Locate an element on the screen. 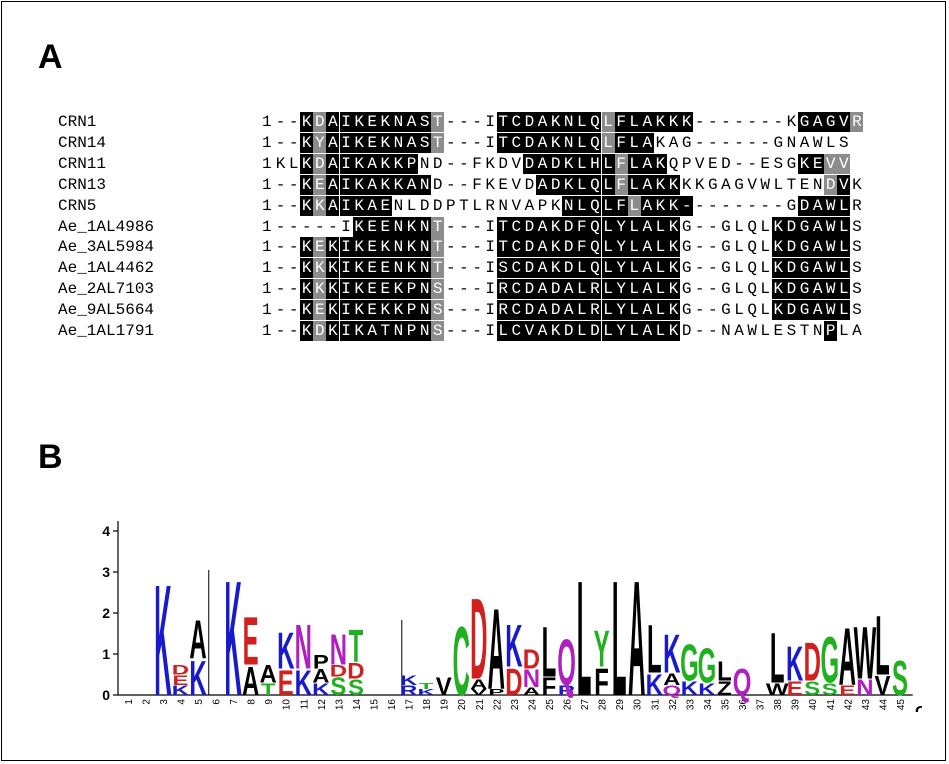 This screenshot has width=949, height=764. logo-letter: P is located at coordinates (496, 692).